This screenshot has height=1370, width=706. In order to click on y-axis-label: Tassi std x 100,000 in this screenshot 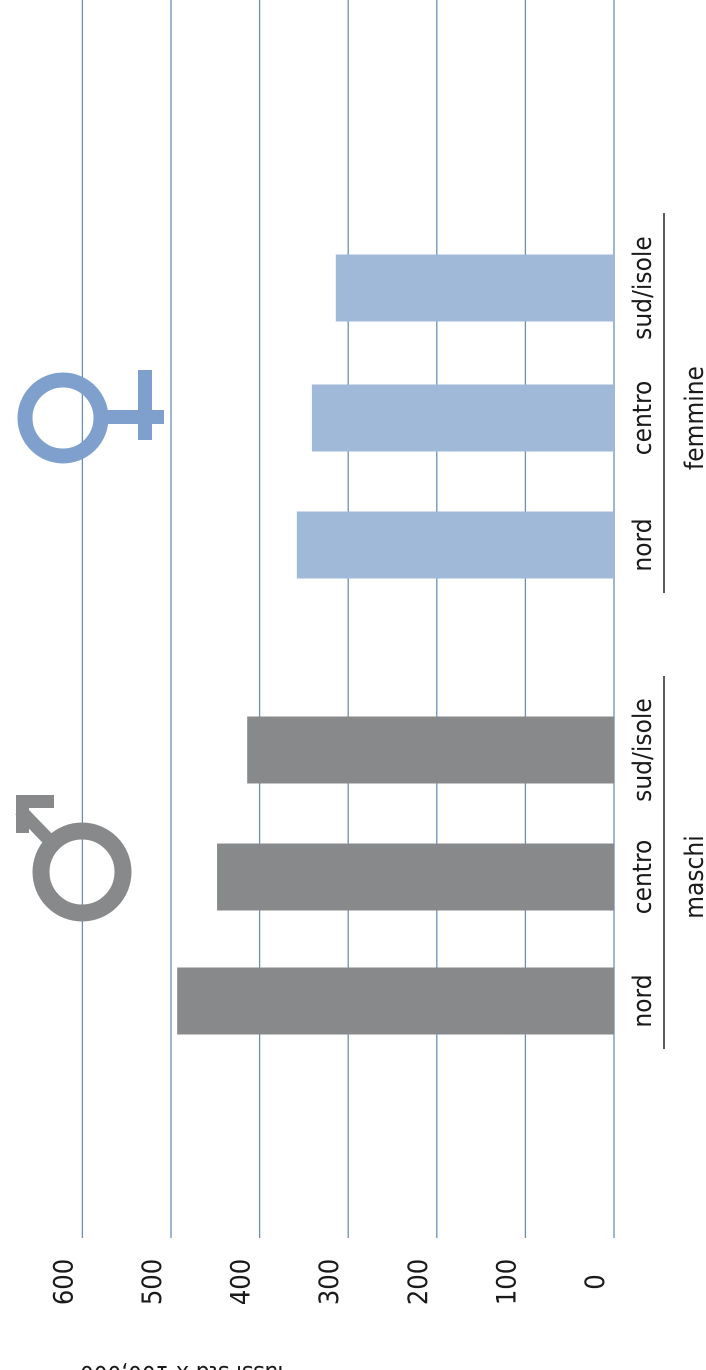, I will do `click(184, 1365)`.